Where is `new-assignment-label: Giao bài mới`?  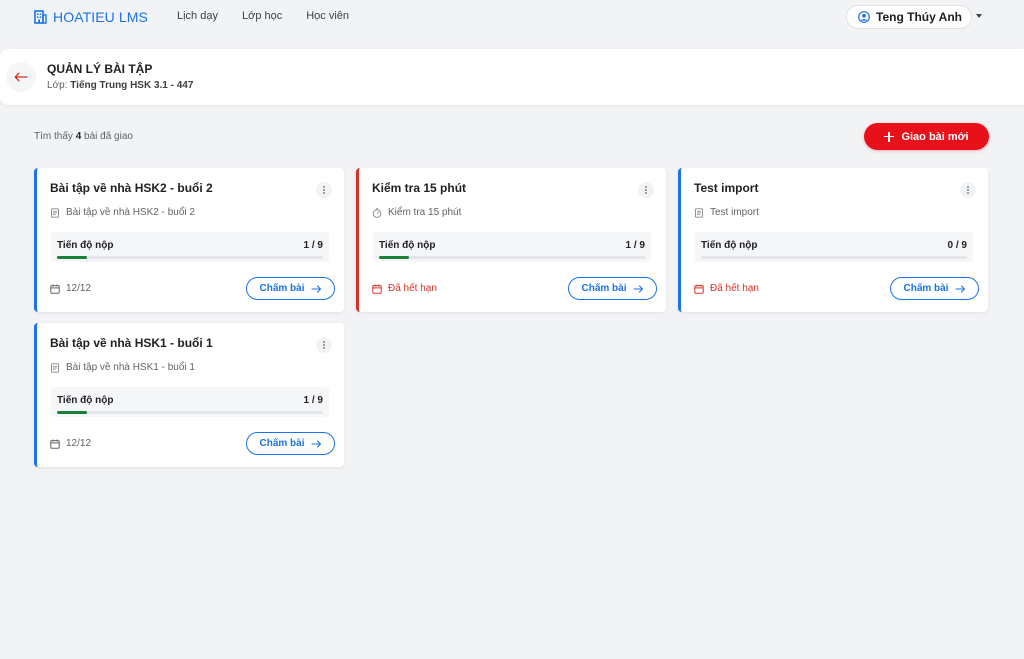 new-assignment-label: Giao bài mới is located at coordinates (935, 136).